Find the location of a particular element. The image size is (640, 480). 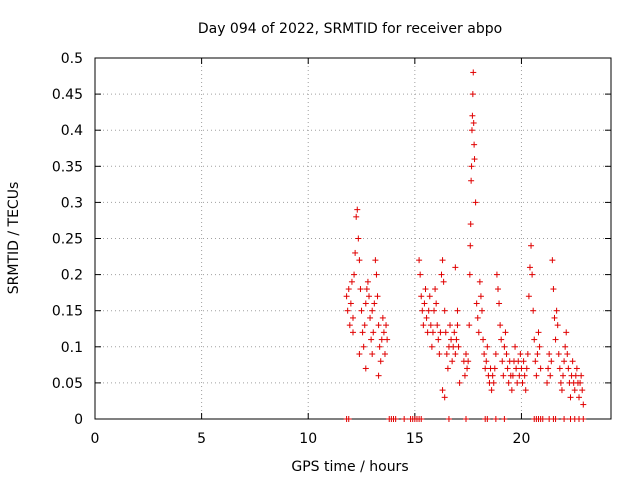

x-tick-label: 15 is located at coordinates (415, 439).